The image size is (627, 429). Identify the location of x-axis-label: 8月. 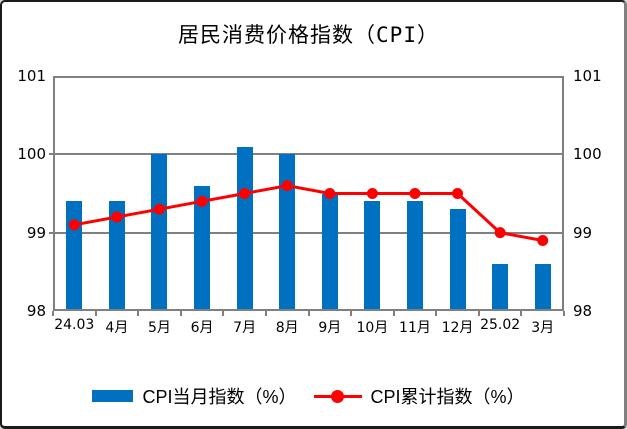
(287, 328).